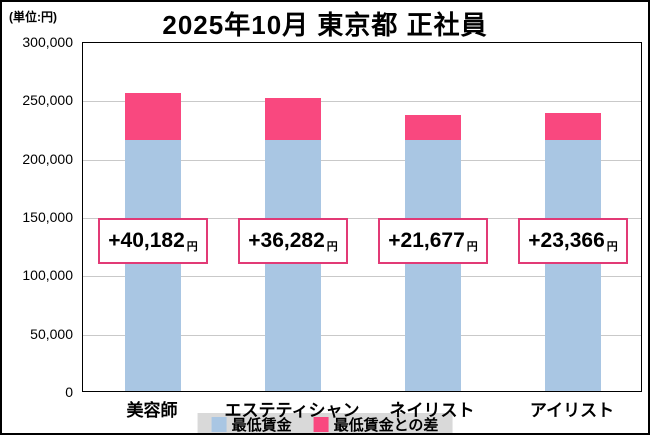 The width and height of the screenshot is (650, 435). Describe the element at coordinates (146, 240) in the screenshot. I see `bar-value-number: +40,182` at that location.